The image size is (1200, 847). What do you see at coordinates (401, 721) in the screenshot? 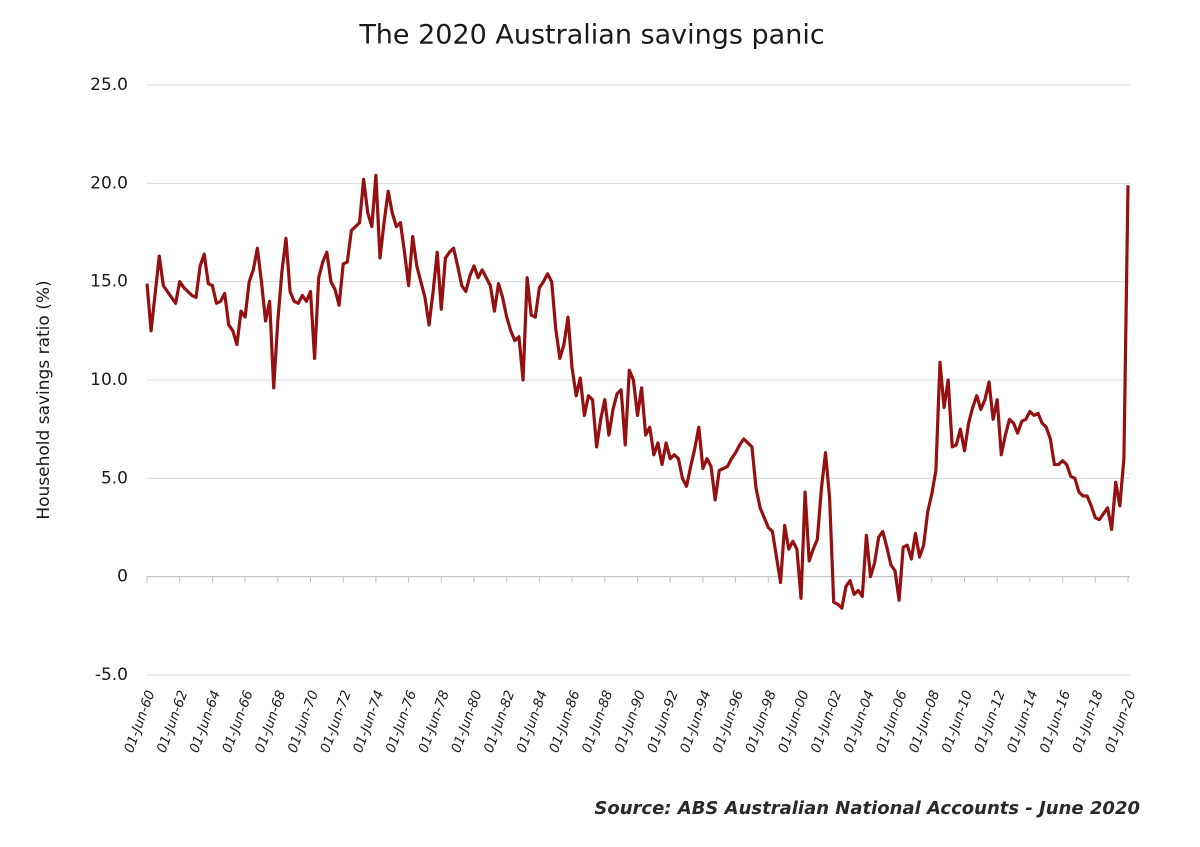
I see `x-tick-label: 01-Jun-76` at bounding box center [401, 721].